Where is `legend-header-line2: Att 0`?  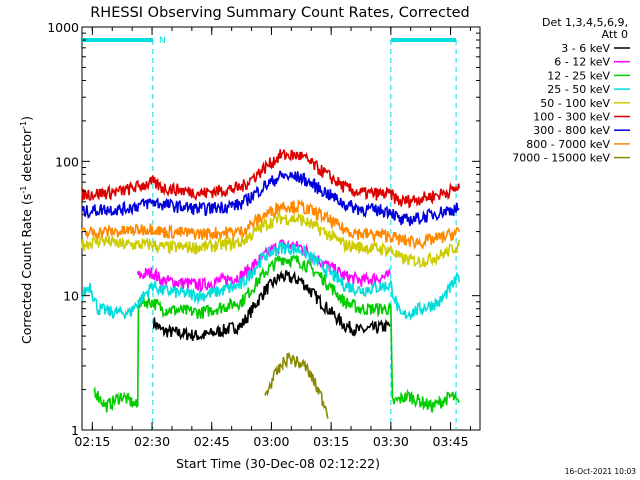 legend-header-line2: Att 0 is located at coordinates (615, 34).